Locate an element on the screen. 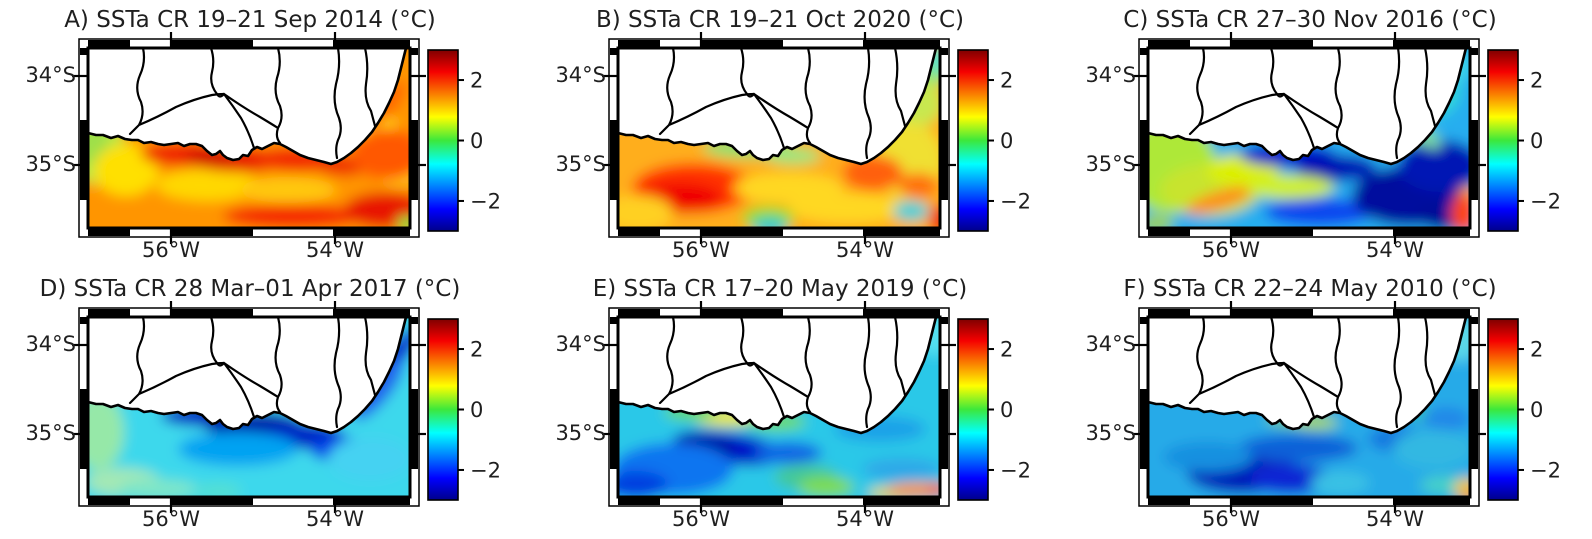  ssta-map-D is located at coordinates (249, 407).